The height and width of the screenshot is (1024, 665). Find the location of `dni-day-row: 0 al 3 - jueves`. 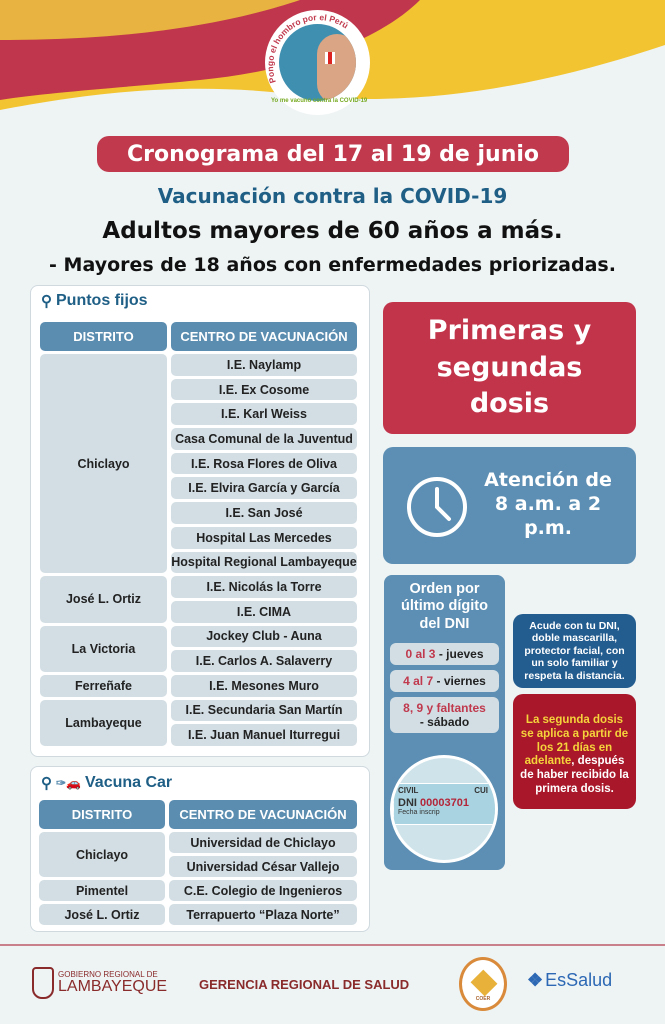

dni-day-row: 0 al 3 - jueves is located at coordinates (444, 654).